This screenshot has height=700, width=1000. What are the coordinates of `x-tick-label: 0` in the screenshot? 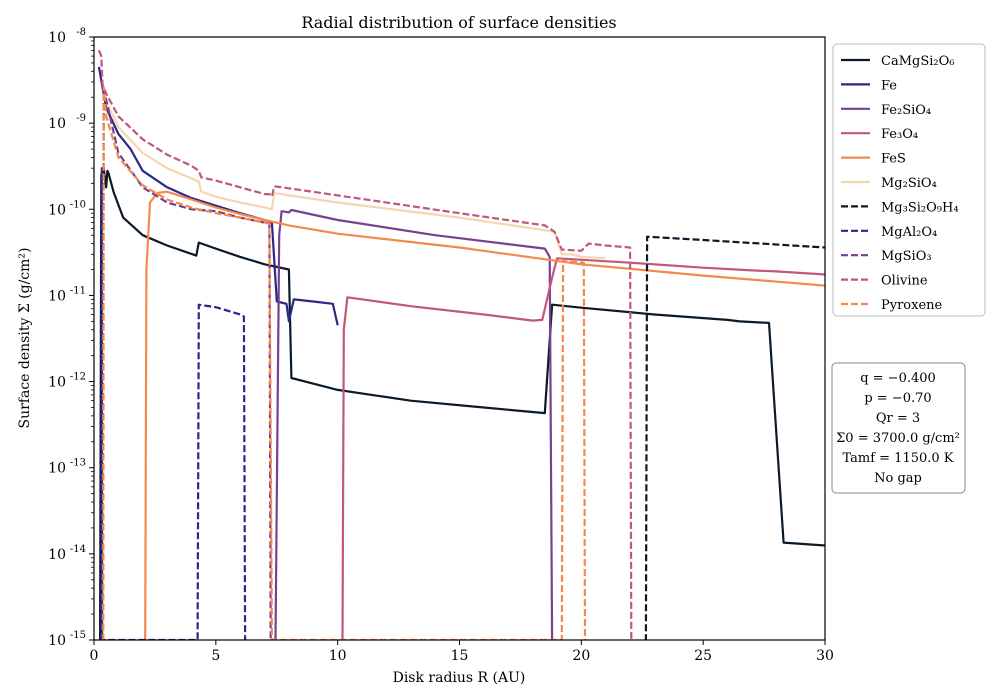 It's located at (94, 656).